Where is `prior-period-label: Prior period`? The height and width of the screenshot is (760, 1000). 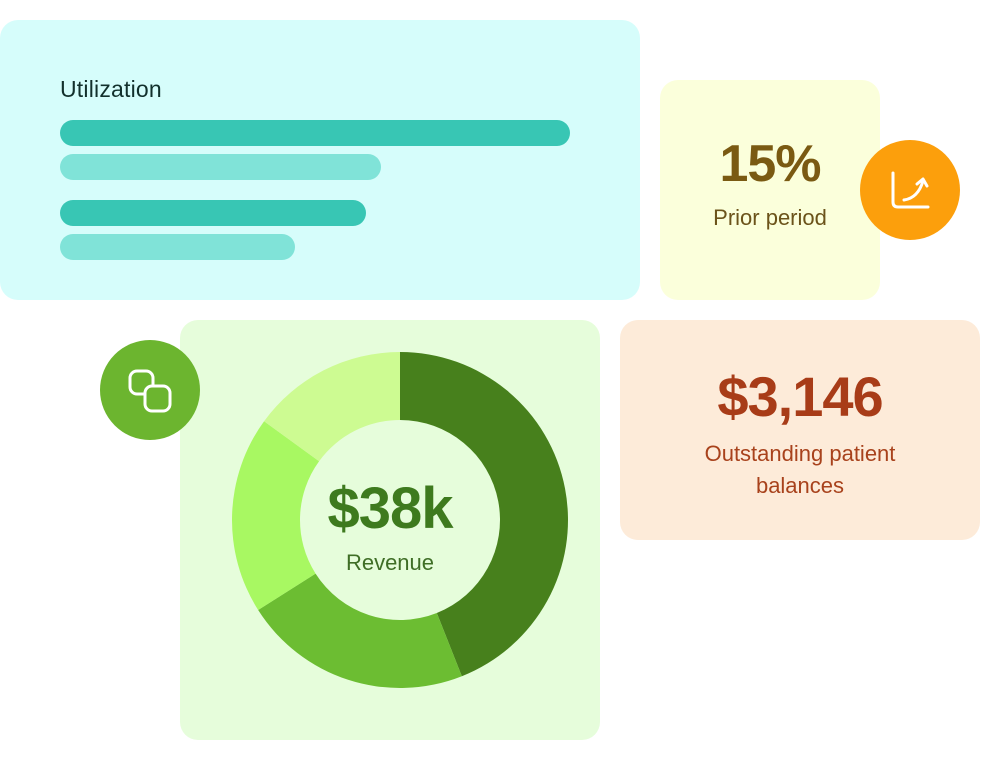 prior-period-label: Prior period is located at coordinates (770, 217).